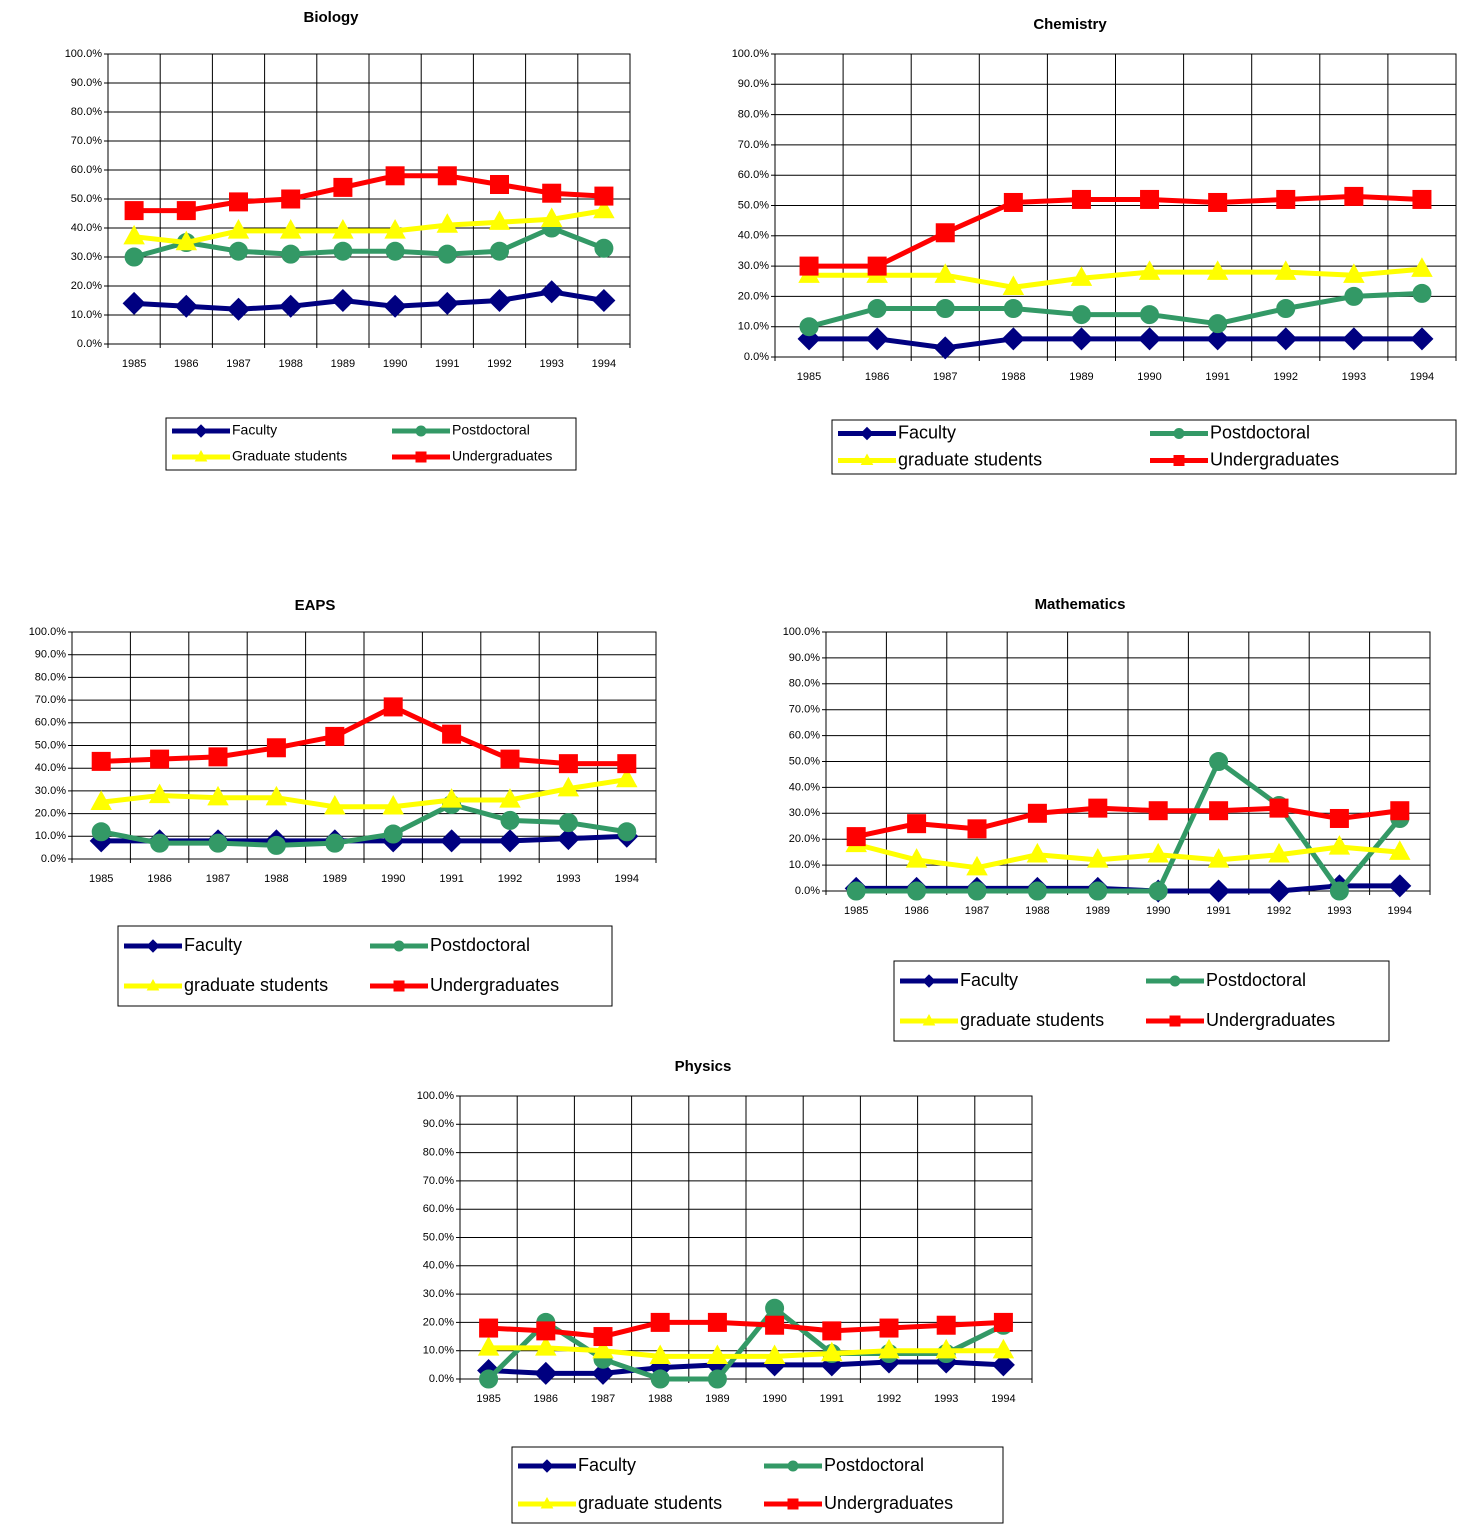  Describe the element at coordinates (332, 17) in the screenshot. I see `chart-title: Biology` at that location.